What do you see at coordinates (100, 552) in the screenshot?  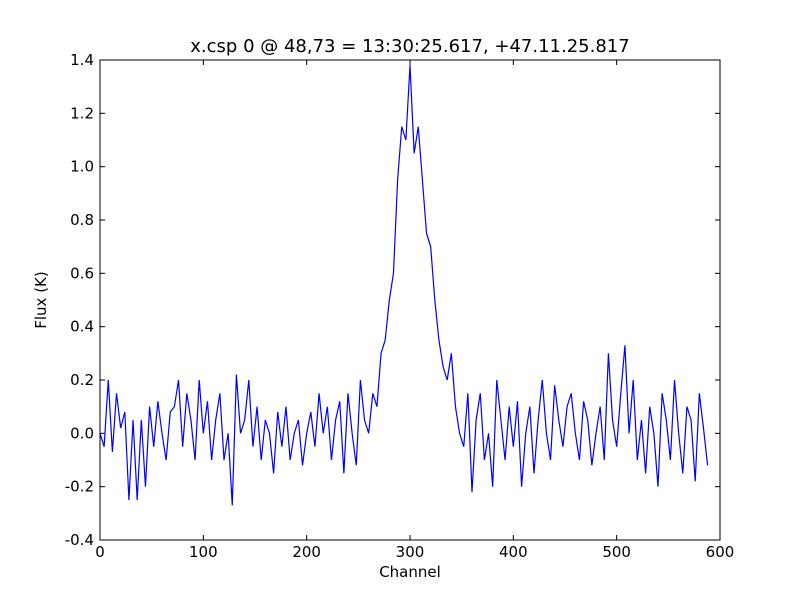 I see `x-tick-label: 0` at bounding box center [100, 552].